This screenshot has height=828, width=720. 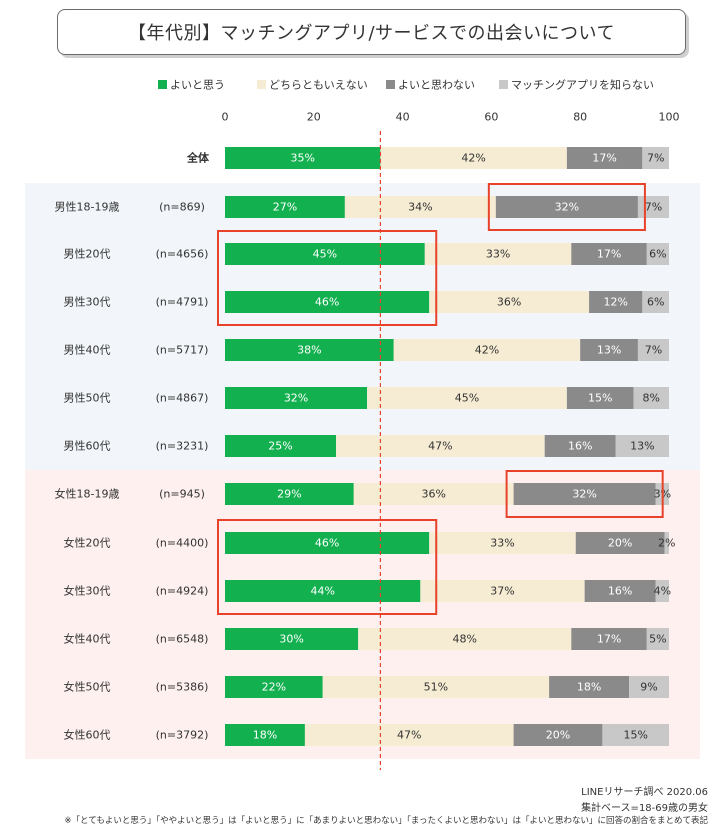 I want to click on bar-data-label: 5%, so click(x=657, y=639).